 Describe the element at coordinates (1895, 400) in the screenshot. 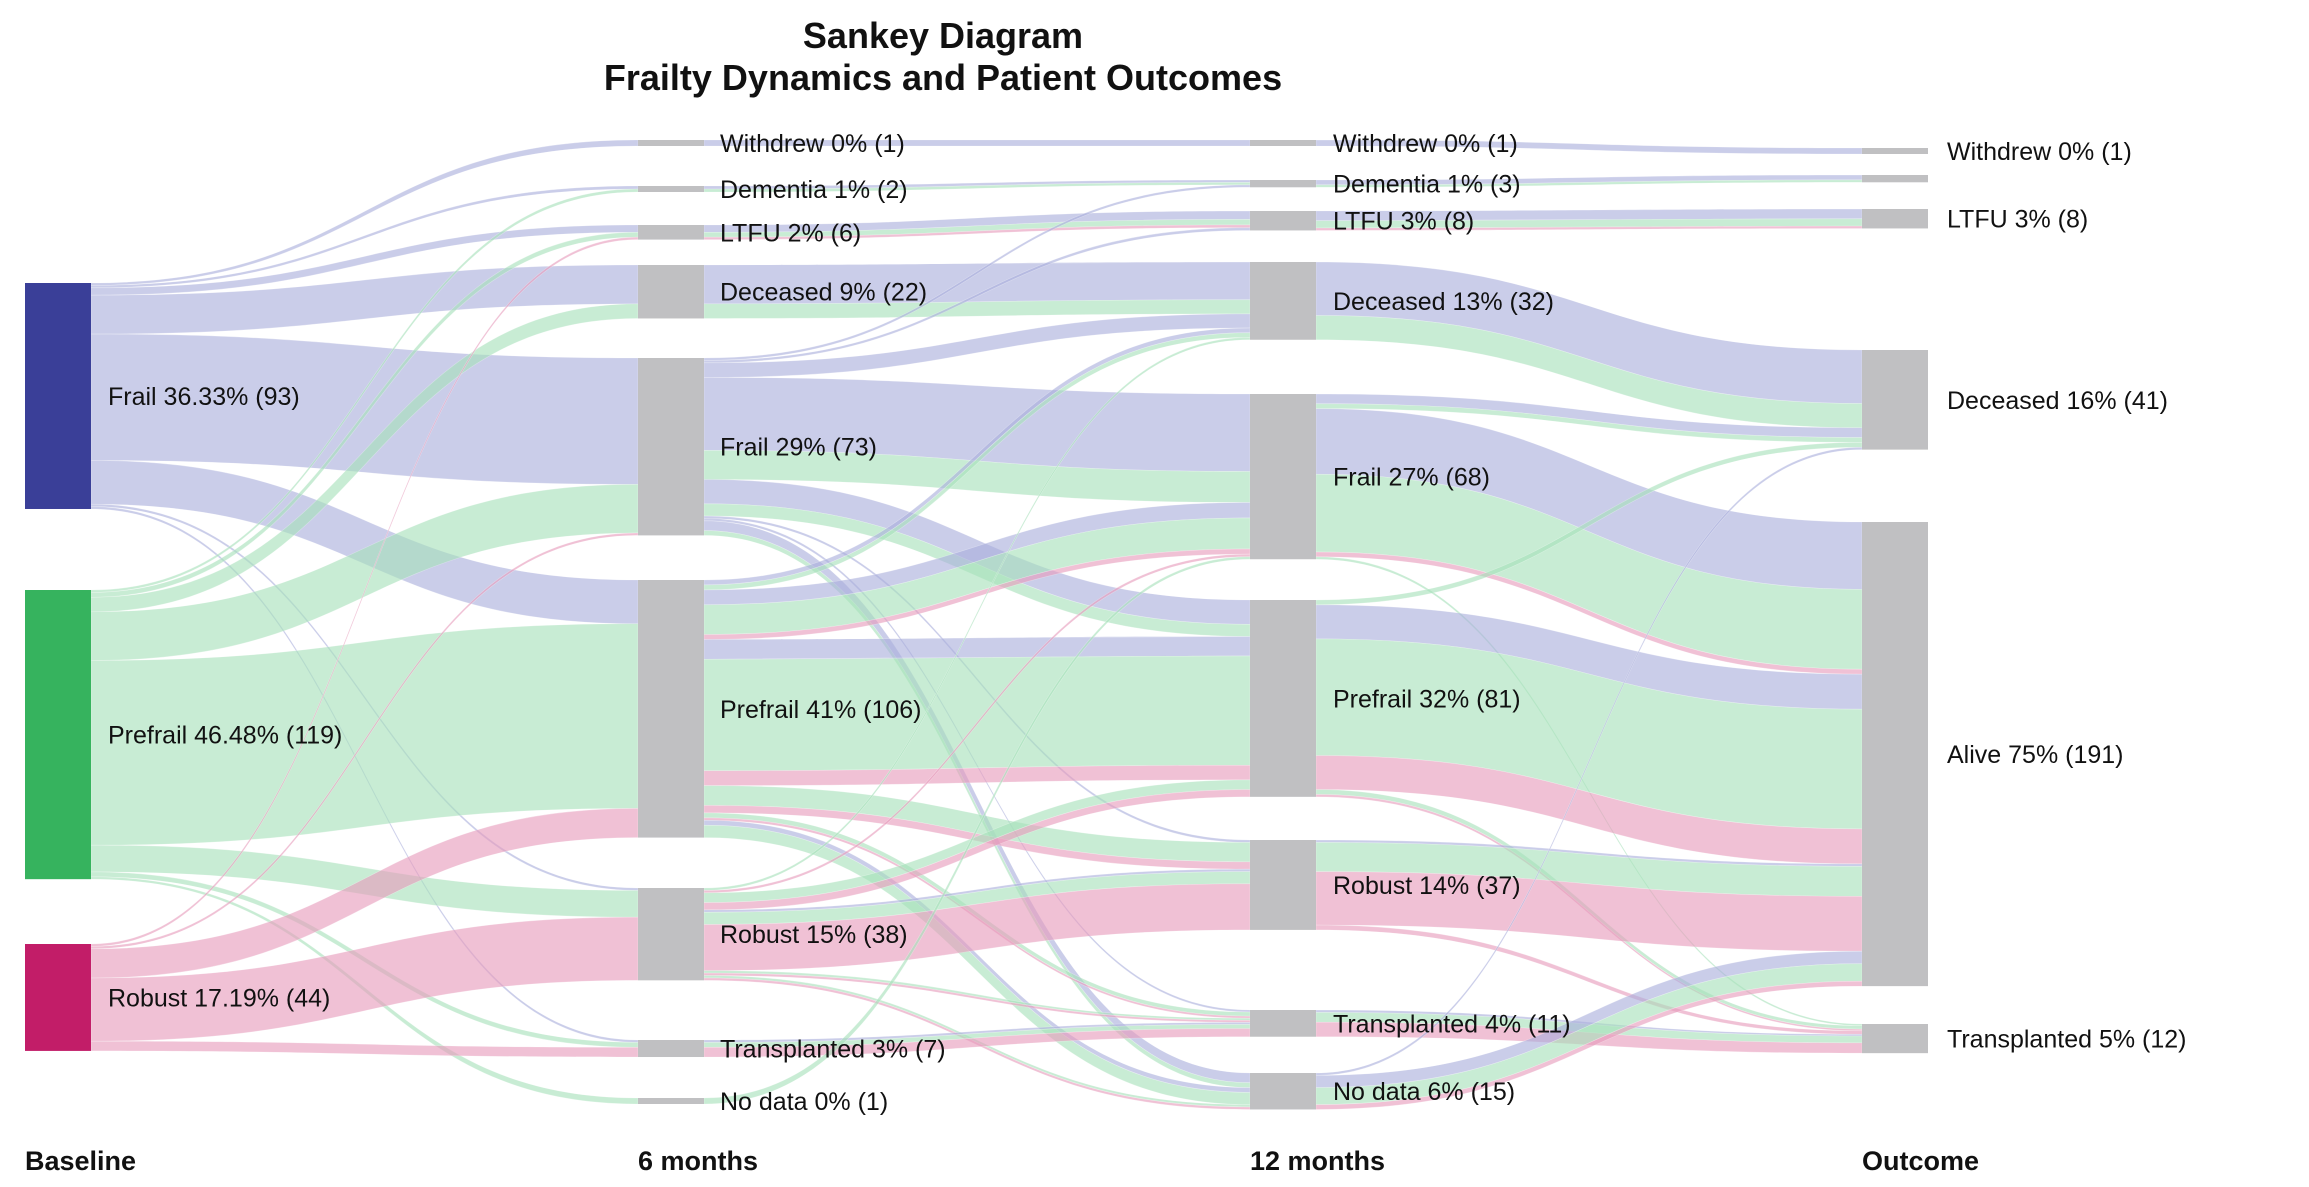

I see `node-outcome-deceased` at that location.